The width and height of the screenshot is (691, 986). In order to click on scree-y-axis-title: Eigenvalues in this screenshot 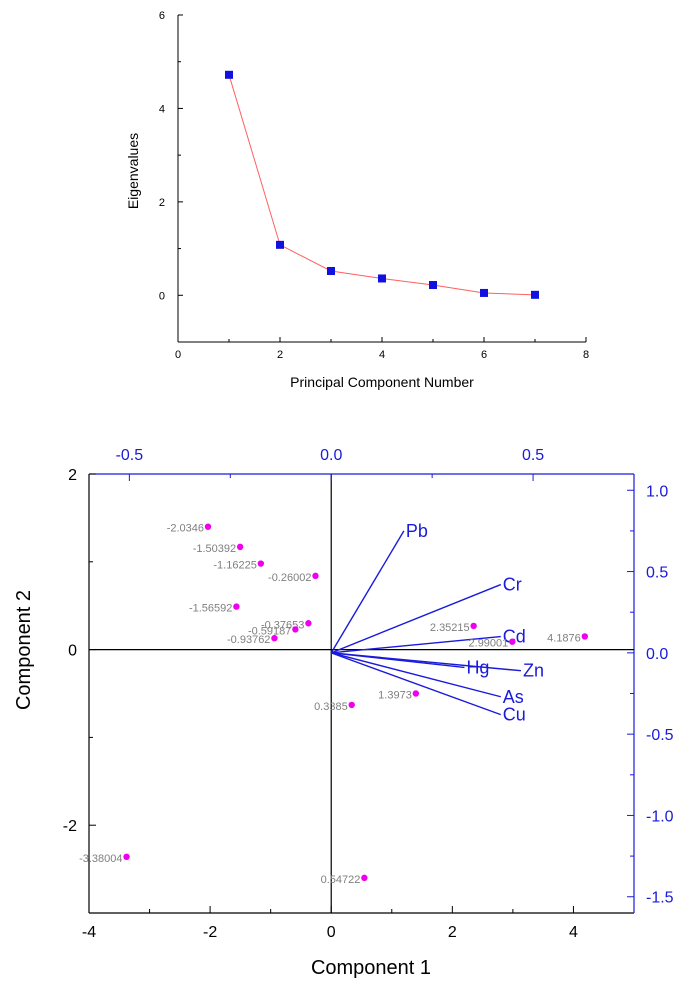, I will do `click(133, 171)`.